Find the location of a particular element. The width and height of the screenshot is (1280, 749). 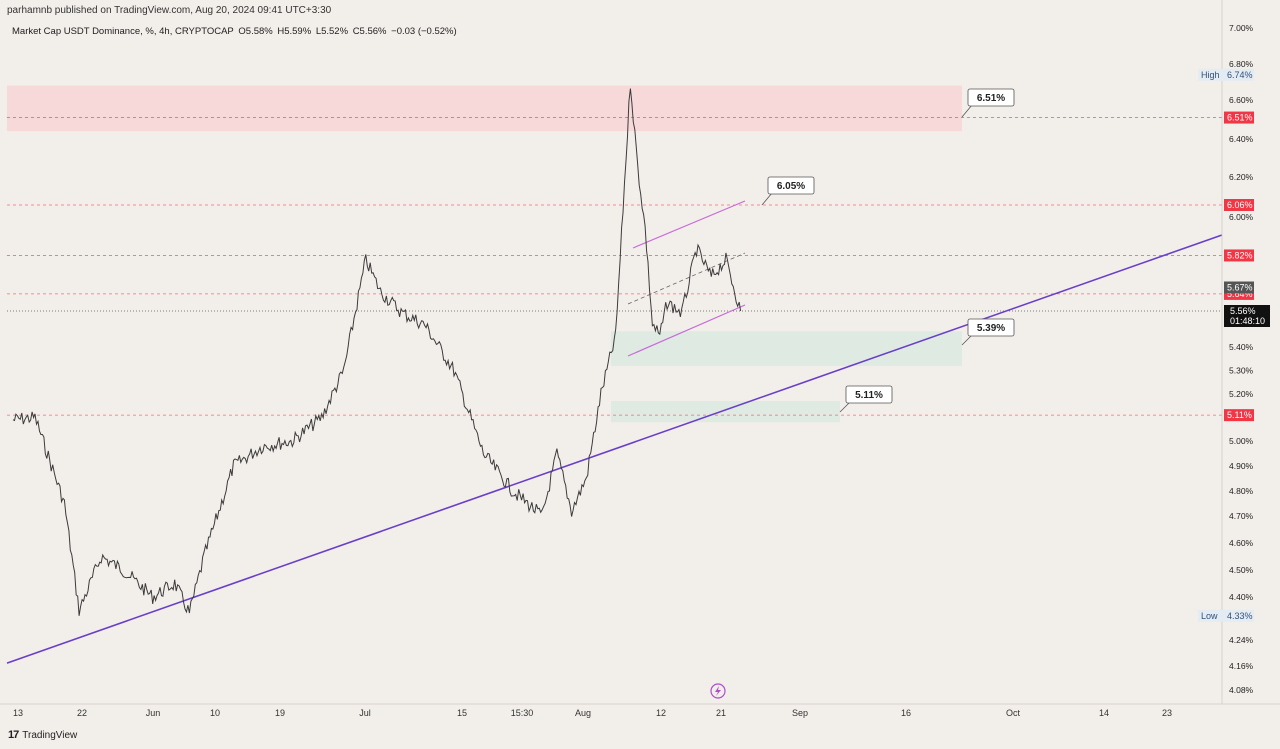

level-badge-1-text: 6.06% is located at coordinates (1240, 205).